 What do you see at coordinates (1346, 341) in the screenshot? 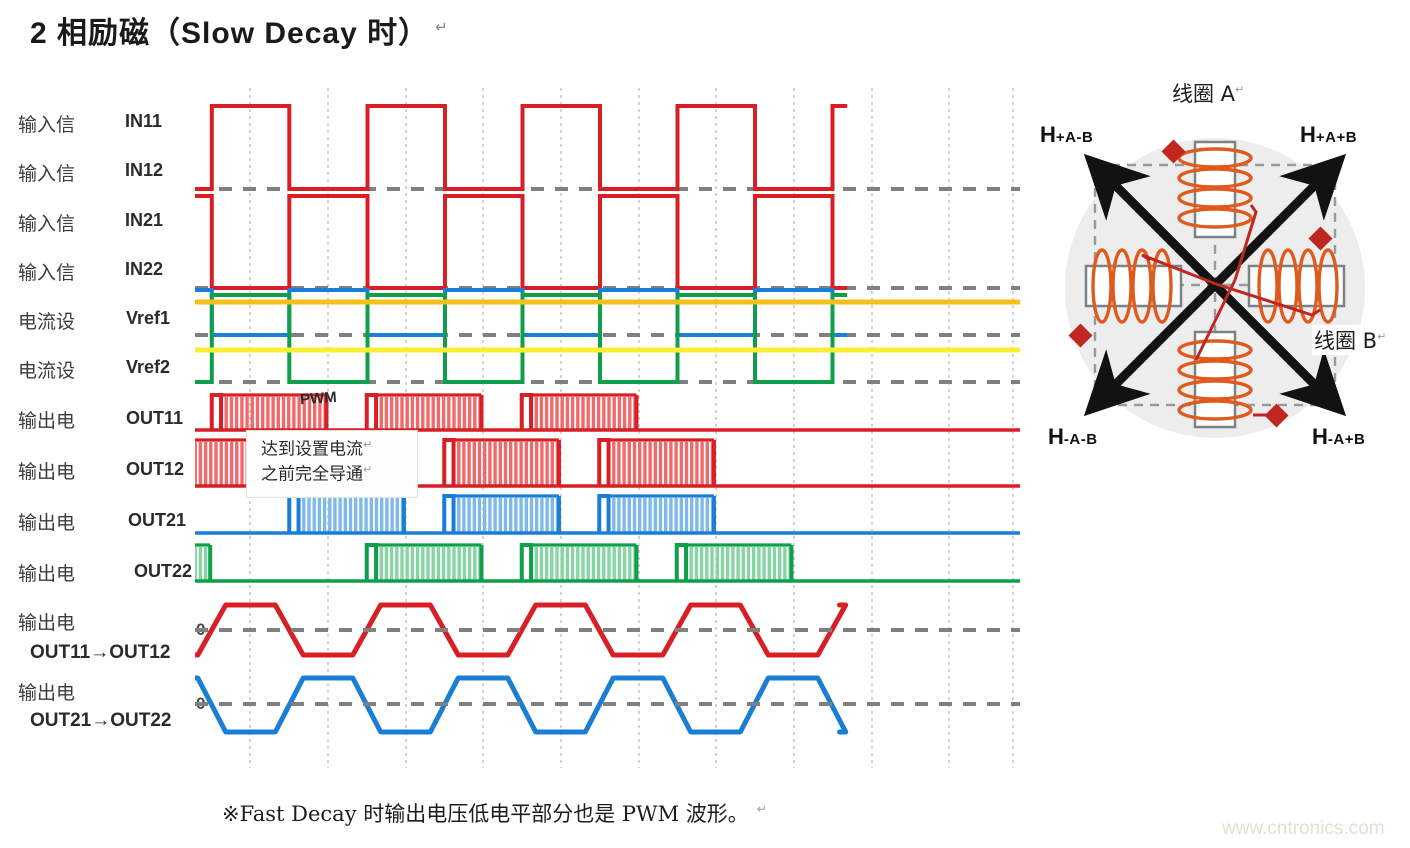
I see `coil-b-text: 线圈 B` at bounding box center [1346, 341].